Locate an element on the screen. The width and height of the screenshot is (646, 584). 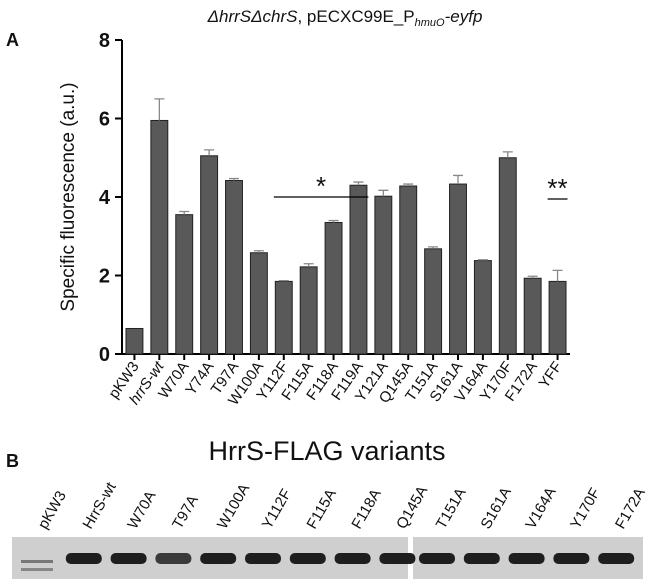
chart-title: ΔhrrSΔchrS, pECXC99E_PhmuO-eyfp is located at coordinates (345, 18).